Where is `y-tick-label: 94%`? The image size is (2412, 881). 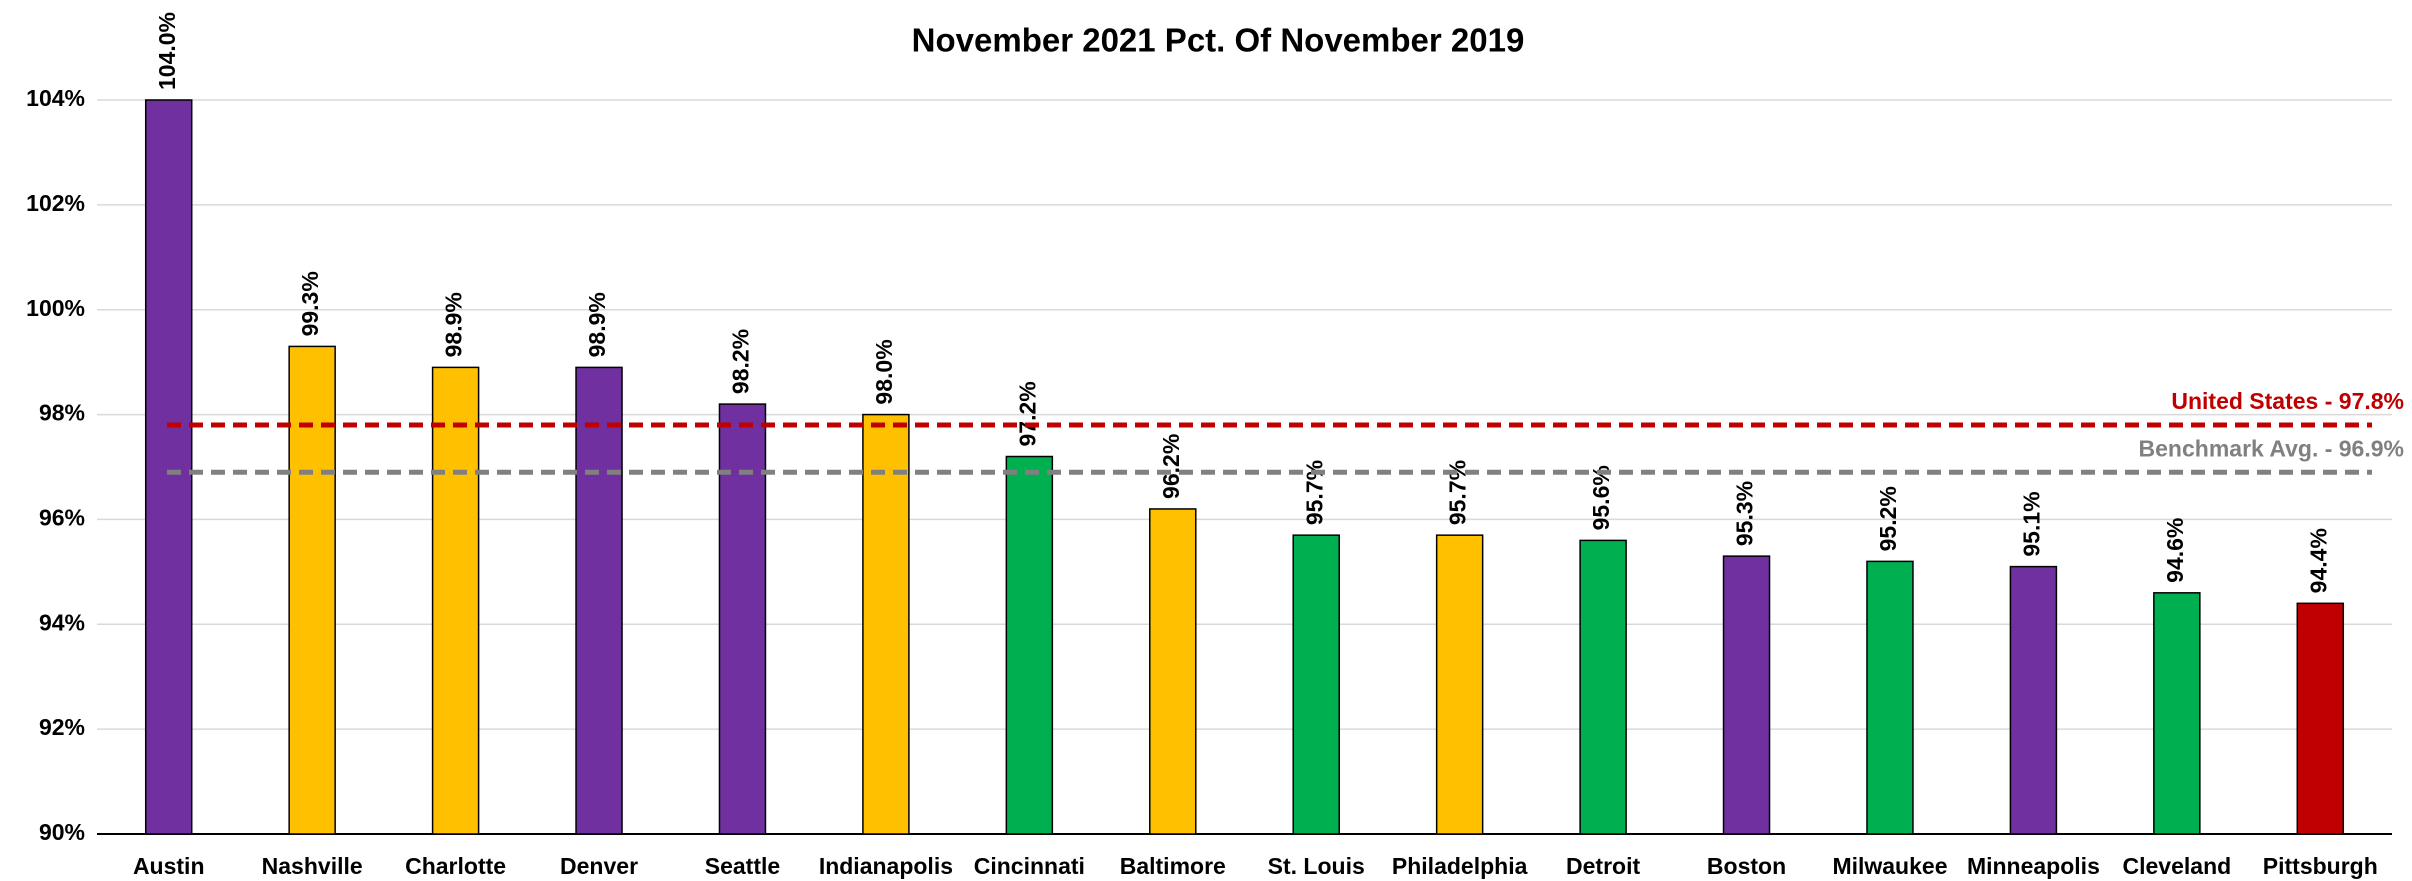 y-tick-label: 94% is located at coordinates (62, 622).